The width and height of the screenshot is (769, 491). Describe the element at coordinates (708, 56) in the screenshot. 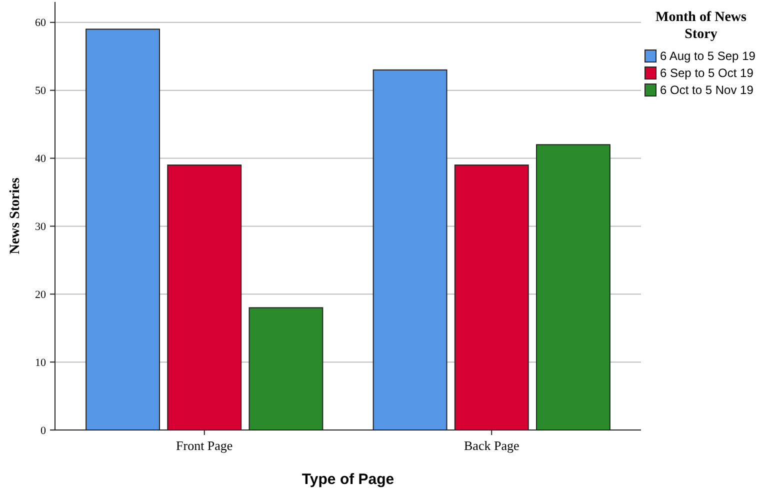

I see `legend-label: 6 Aug to 5 Sep 19` at that location.